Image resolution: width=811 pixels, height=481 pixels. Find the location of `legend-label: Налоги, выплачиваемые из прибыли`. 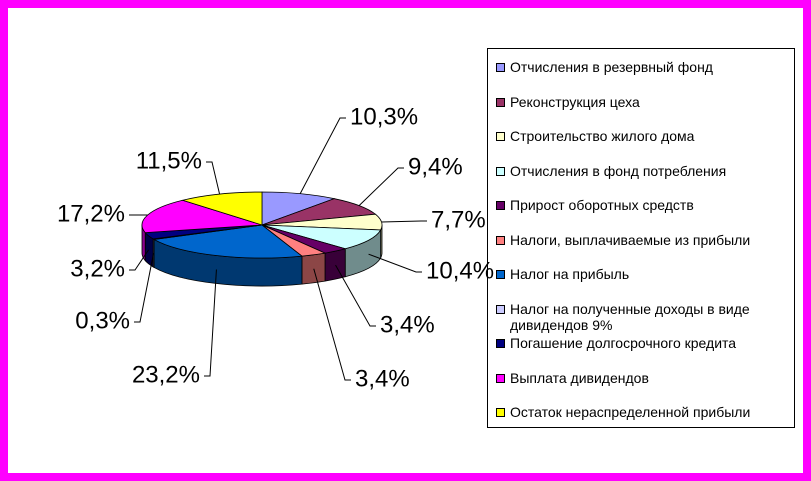

legend-label: Налоги, выплачиваемые из прибыли is located at coordinates (630, 239).